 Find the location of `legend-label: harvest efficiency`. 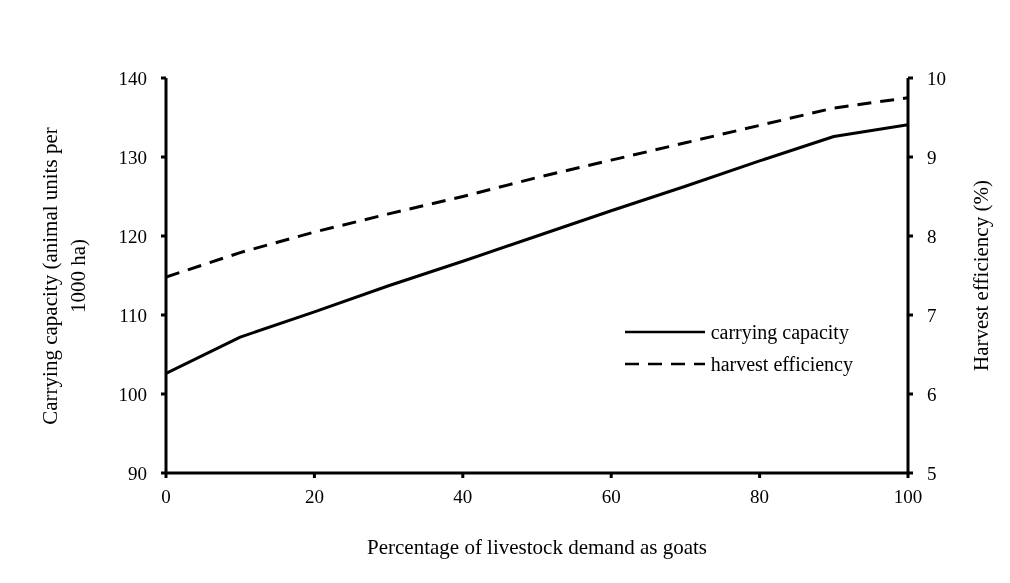

legend-label: harvest efficiency is located at coordinates (781, 364).